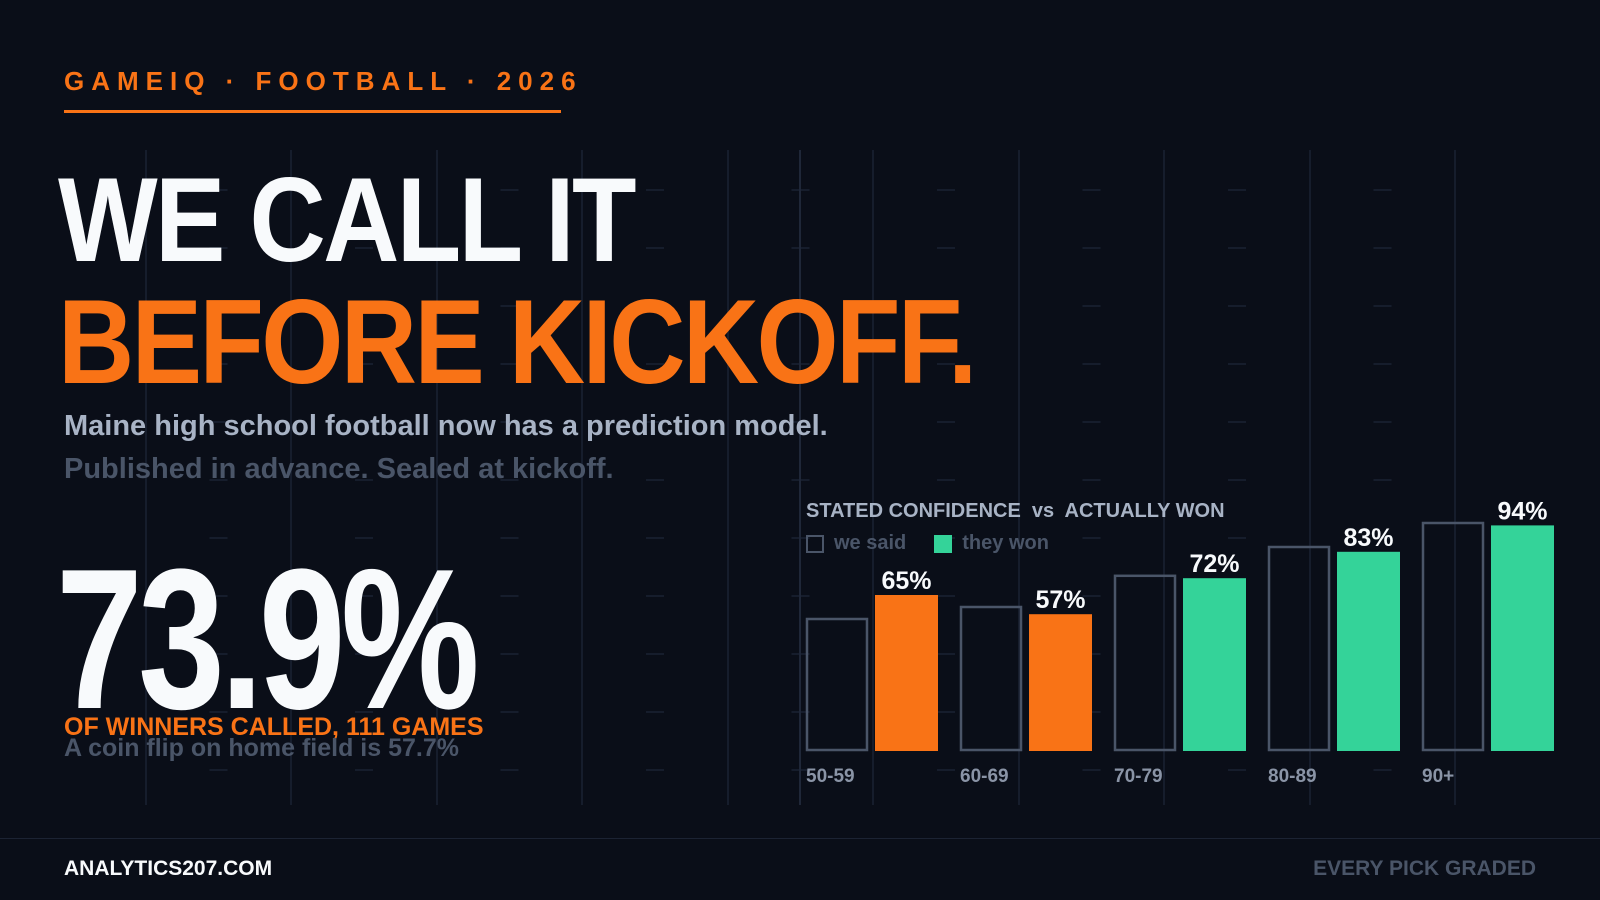 This screenshot has height=900, width=1600. Describe the element at coordinates (870, 543) in the screenshot. I see `legend-label-we-said: we said` at that location.